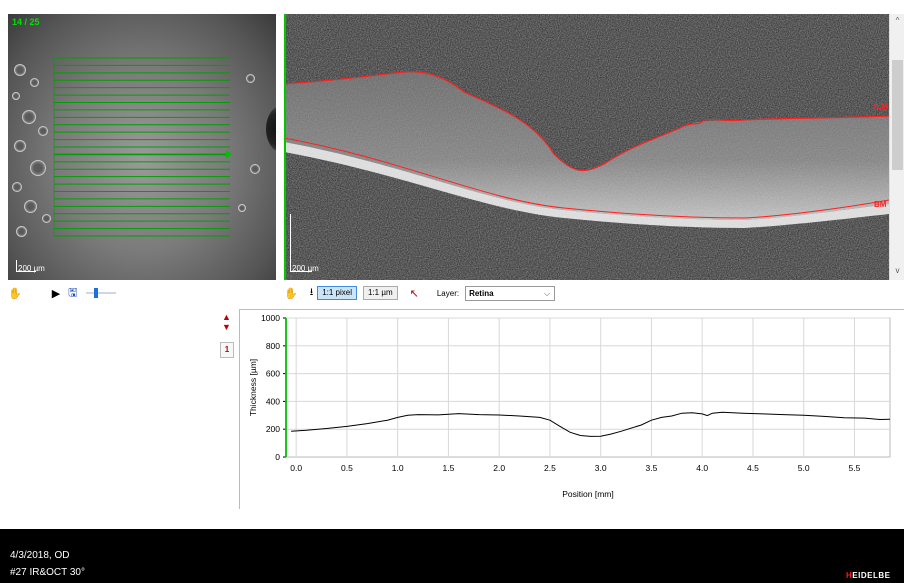  What do you see at coordinates (73, 292) in the screenshot?
I see `save-icon: 🖫` at bounding box center [73, 292].